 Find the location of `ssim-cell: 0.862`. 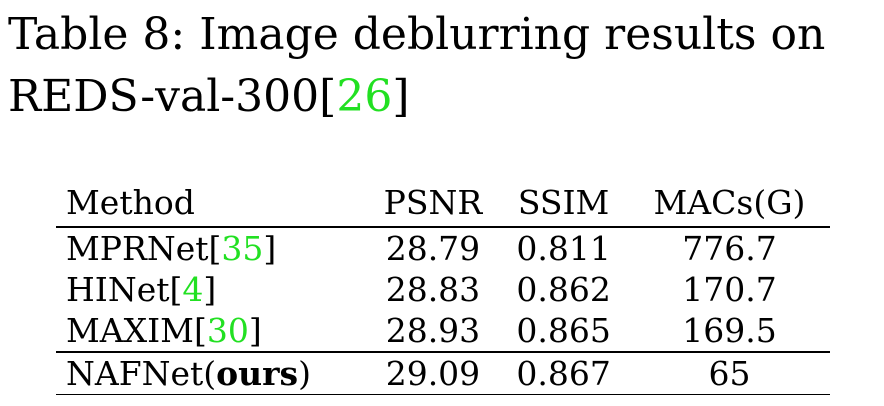

ssim-cell: 0.862 is located at coordinates (563, 289).